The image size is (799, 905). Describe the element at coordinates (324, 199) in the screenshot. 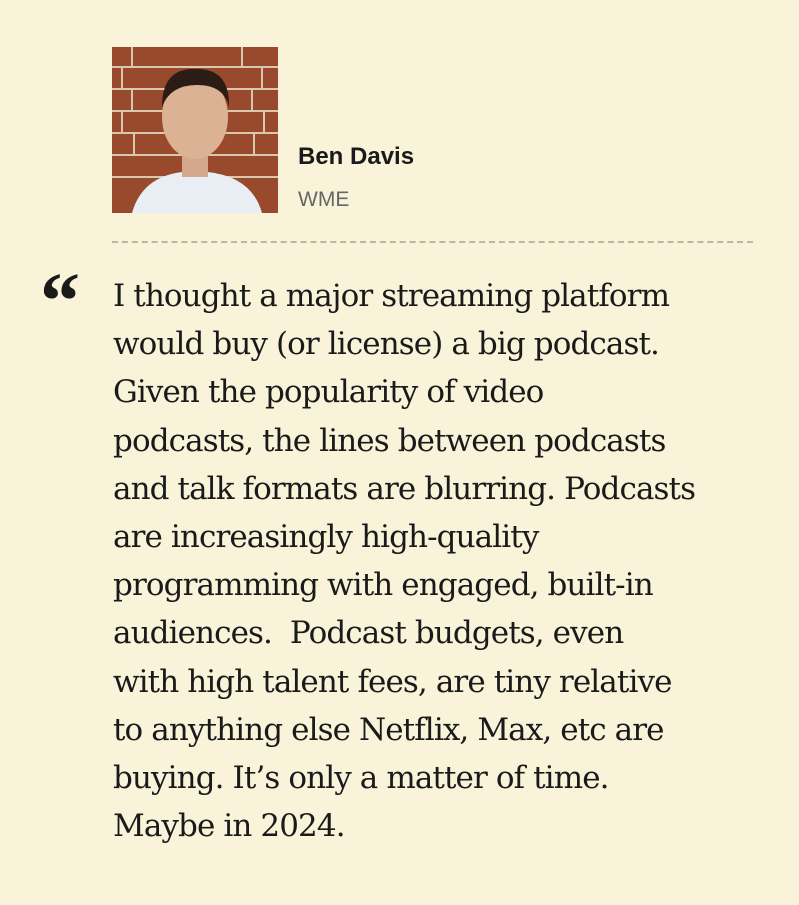

I see `author-organization: WME` at that location.